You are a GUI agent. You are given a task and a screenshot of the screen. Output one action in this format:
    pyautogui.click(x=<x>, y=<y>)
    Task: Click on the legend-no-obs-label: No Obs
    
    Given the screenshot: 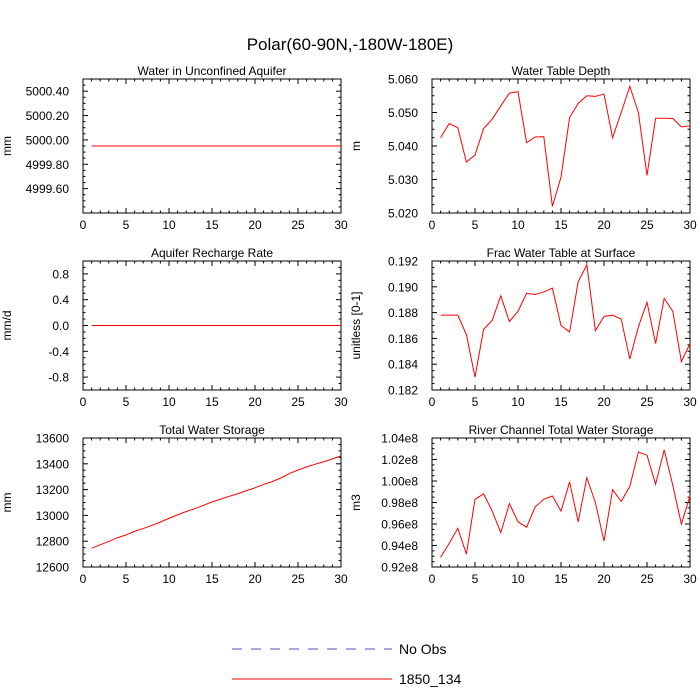 What is the action you would take?
    pyautogui.click(x=422, y=649)
    